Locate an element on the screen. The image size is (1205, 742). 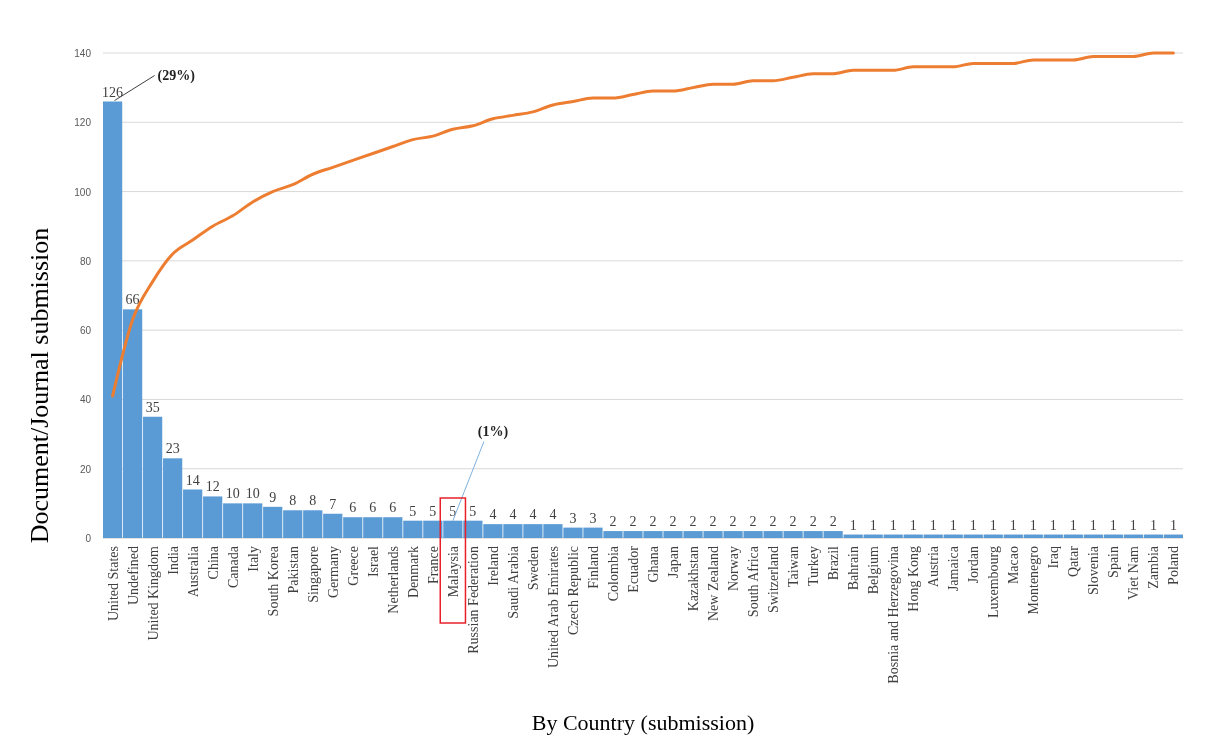
x-tick-label: Australia is located at coordinates (193, 571).